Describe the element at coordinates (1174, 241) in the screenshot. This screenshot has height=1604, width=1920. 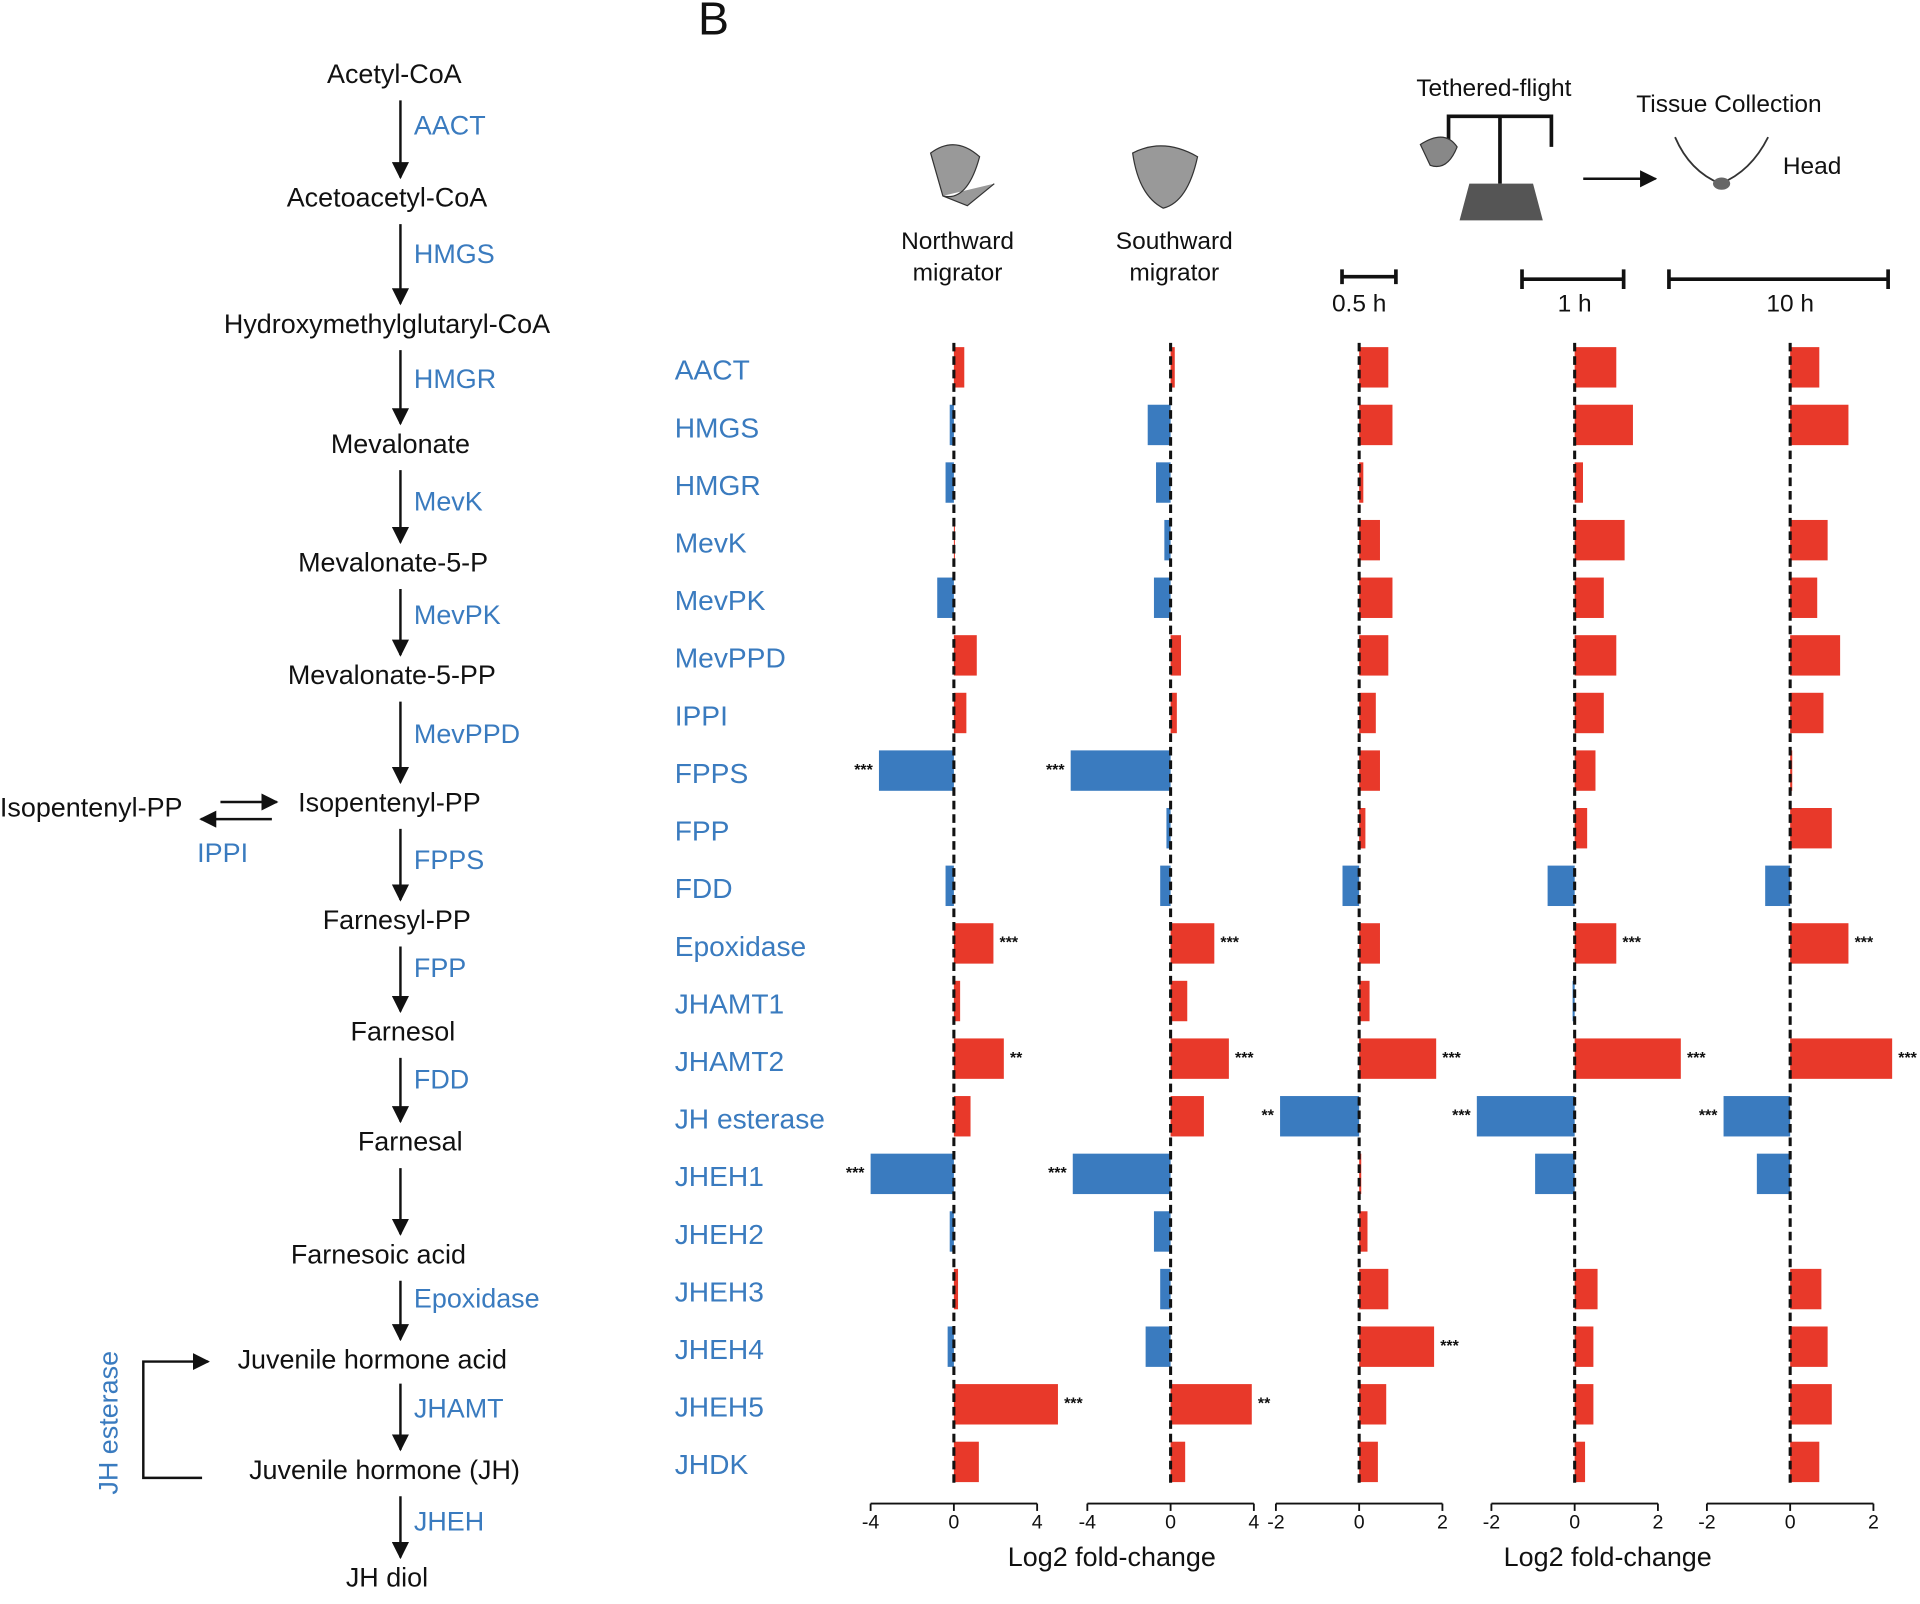
I see `panel-title: Southward` at that location.